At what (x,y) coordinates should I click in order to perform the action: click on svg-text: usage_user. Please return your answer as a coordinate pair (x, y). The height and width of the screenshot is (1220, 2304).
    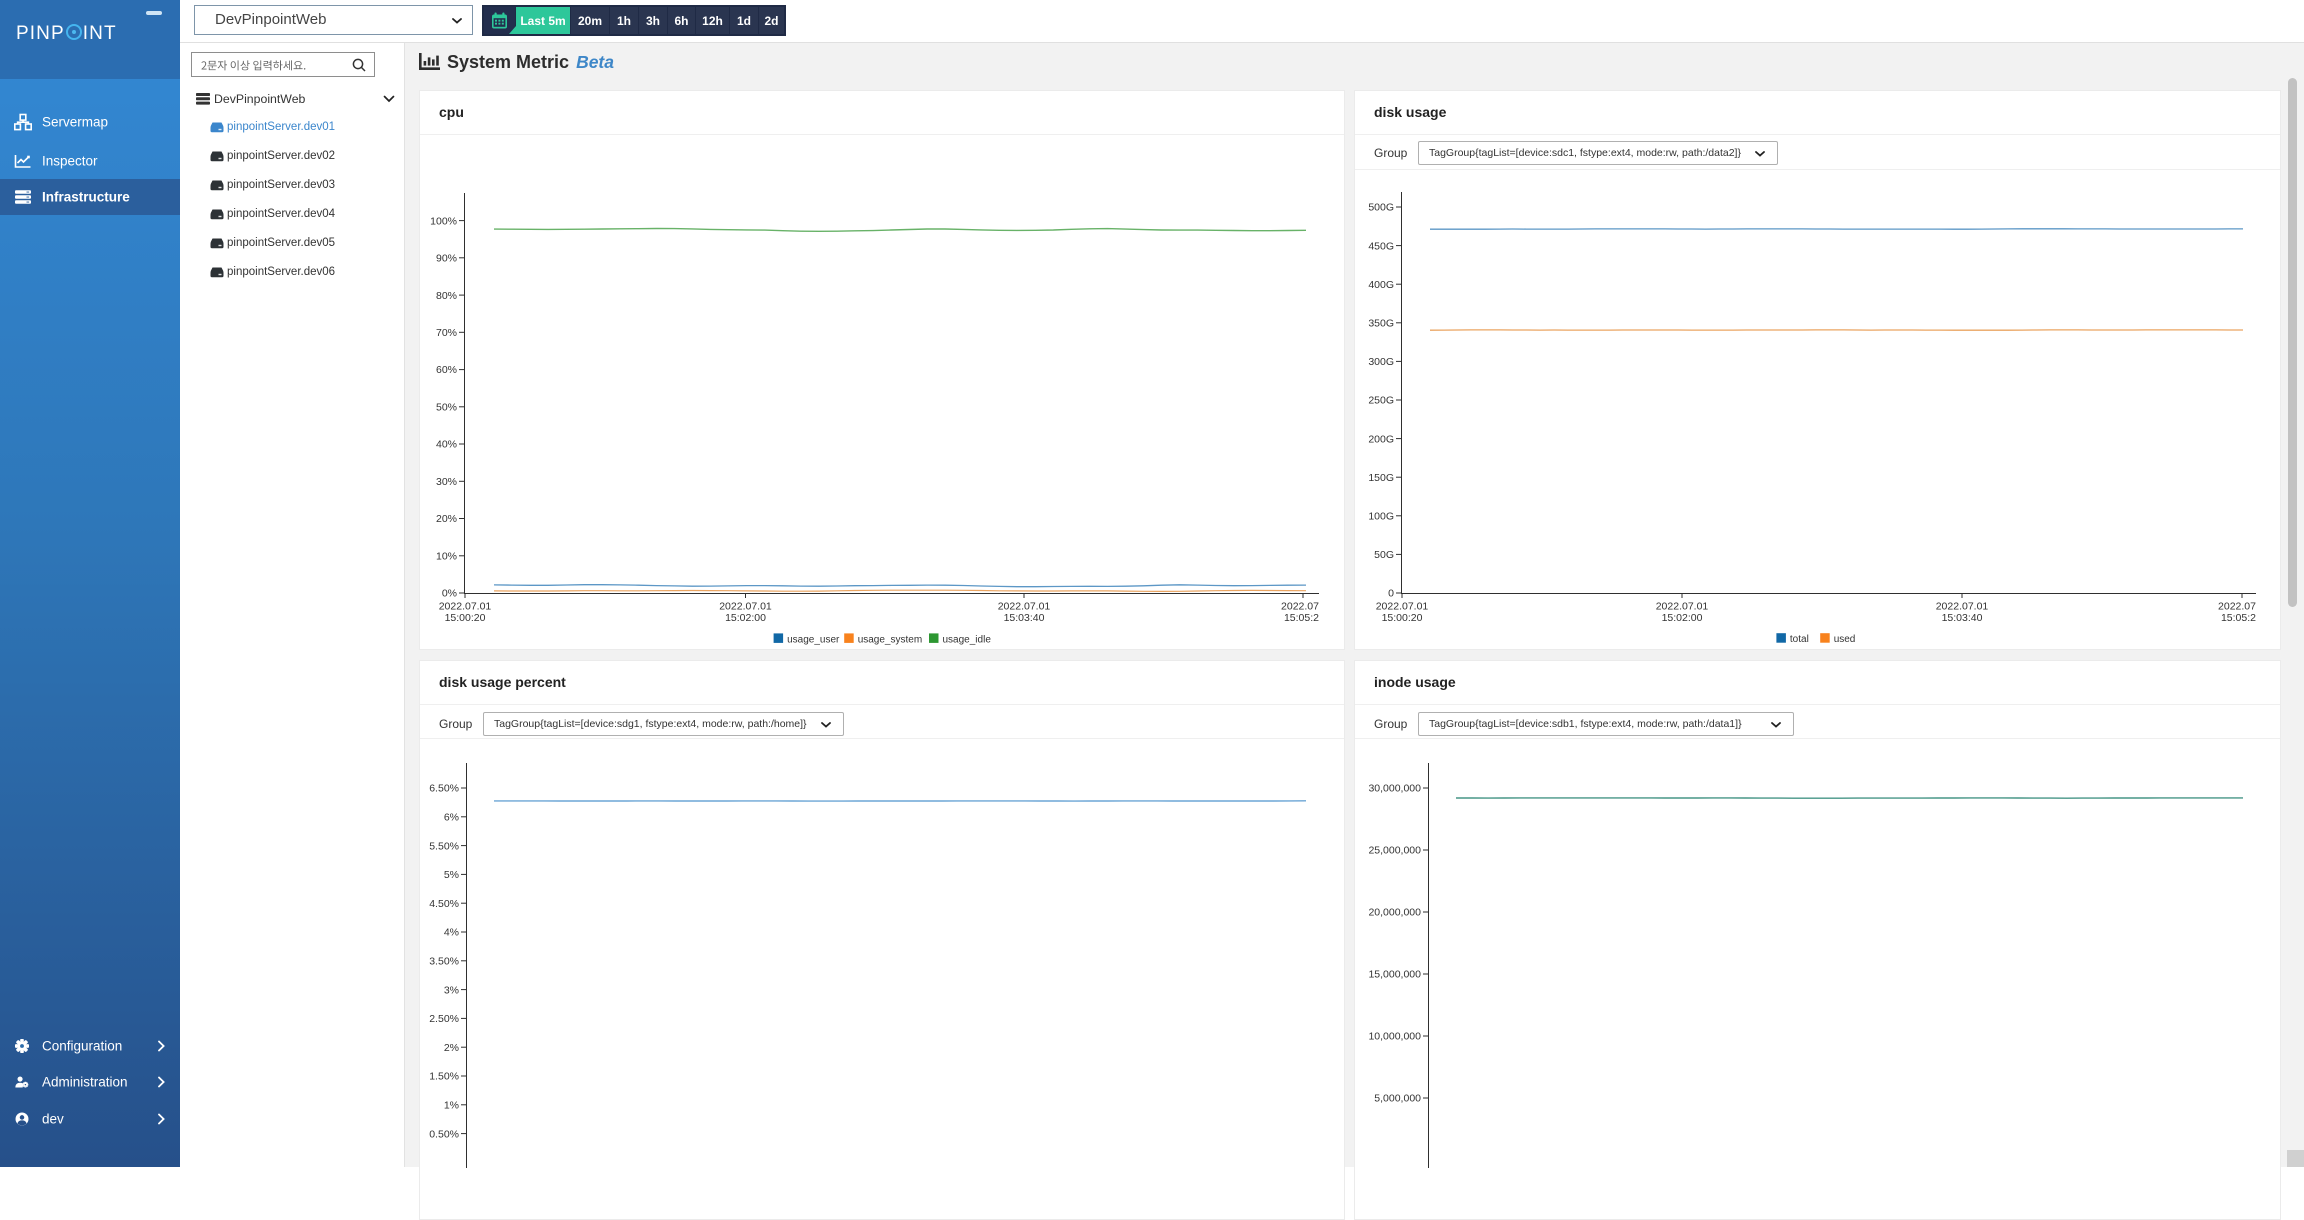
    Looking at the image, I should click on (813, 639).